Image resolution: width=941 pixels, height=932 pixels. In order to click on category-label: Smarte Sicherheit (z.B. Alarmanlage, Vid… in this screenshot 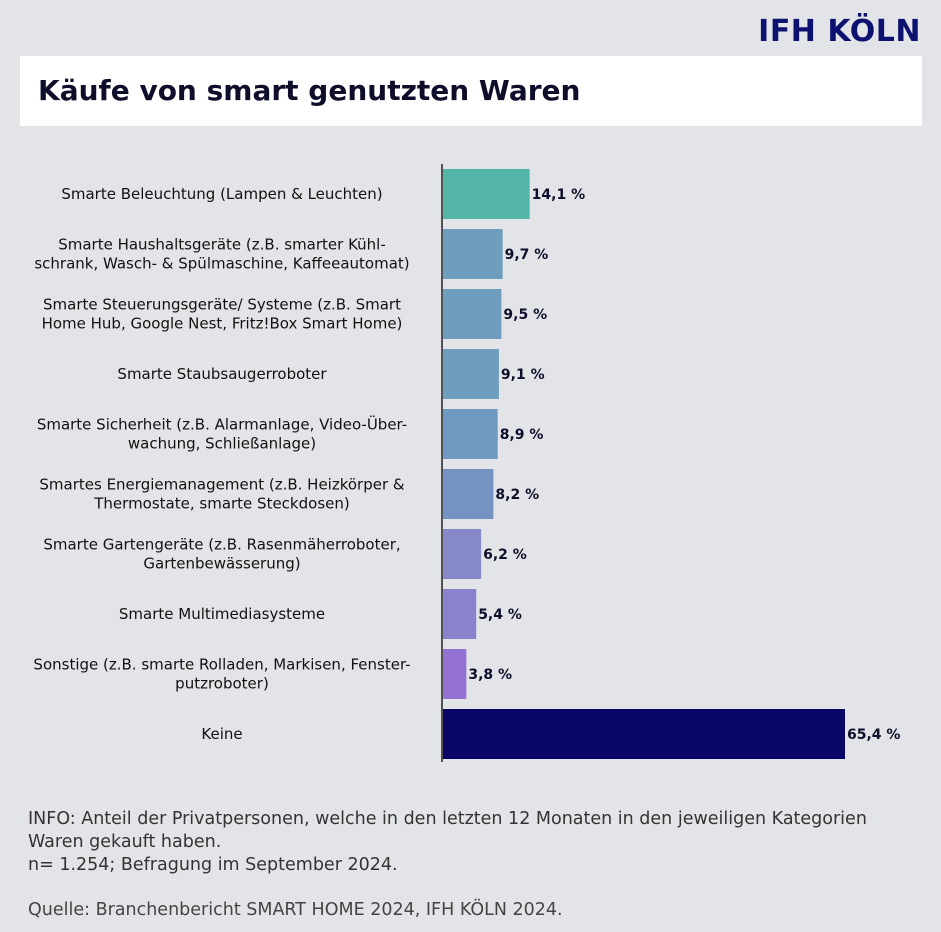, I will do `click(222, 424)`.